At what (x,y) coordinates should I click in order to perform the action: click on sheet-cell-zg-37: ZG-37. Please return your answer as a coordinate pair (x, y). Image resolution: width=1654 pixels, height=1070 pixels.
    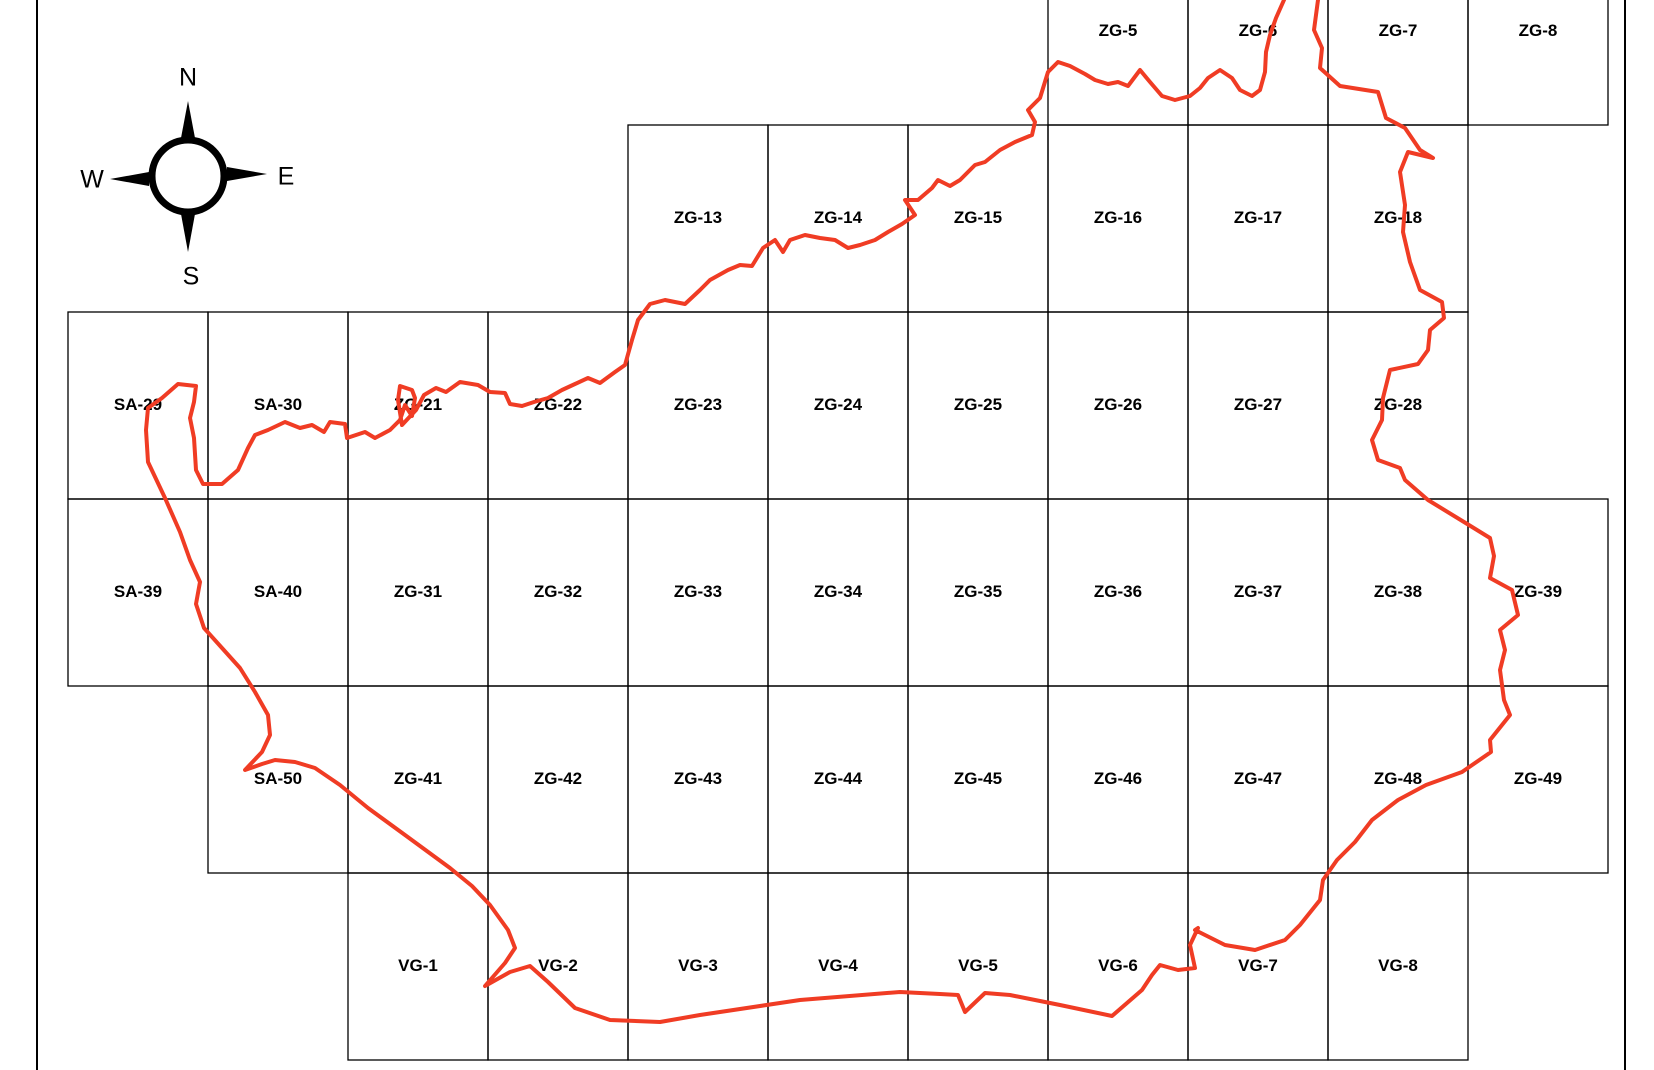
    Looking at the image, I should click on (1258, 592).